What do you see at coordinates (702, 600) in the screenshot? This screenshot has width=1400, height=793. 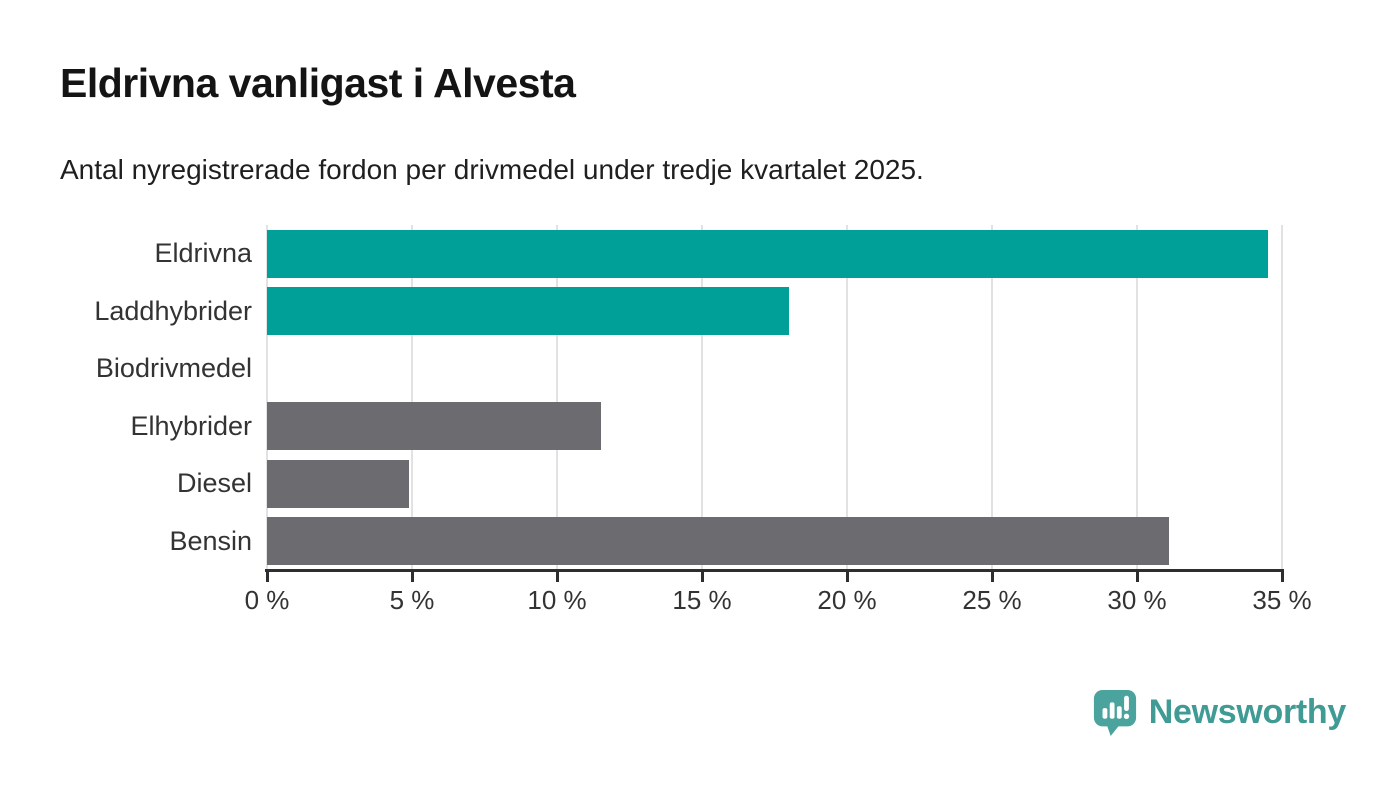 I see `x-axis-tick-label-15: 15 %` at bounding box center [702, 600].